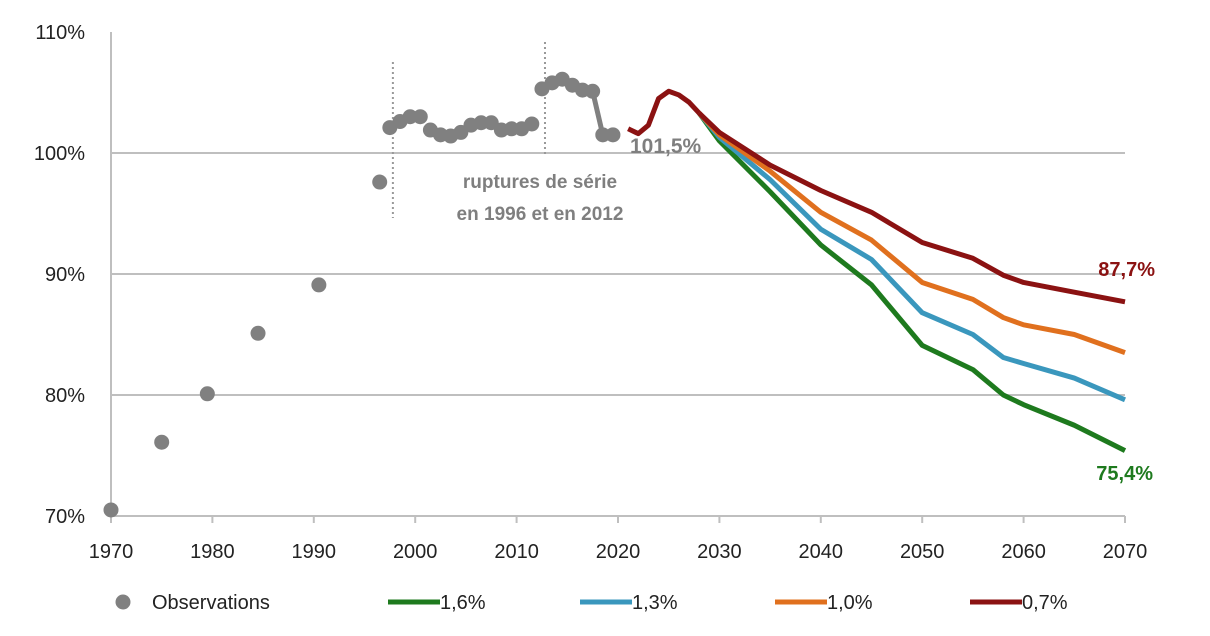  What do you see at coordinates (65, 275) in the screenshot?
I see `y-tick-label: 90%` at bounding box center [65, 275].